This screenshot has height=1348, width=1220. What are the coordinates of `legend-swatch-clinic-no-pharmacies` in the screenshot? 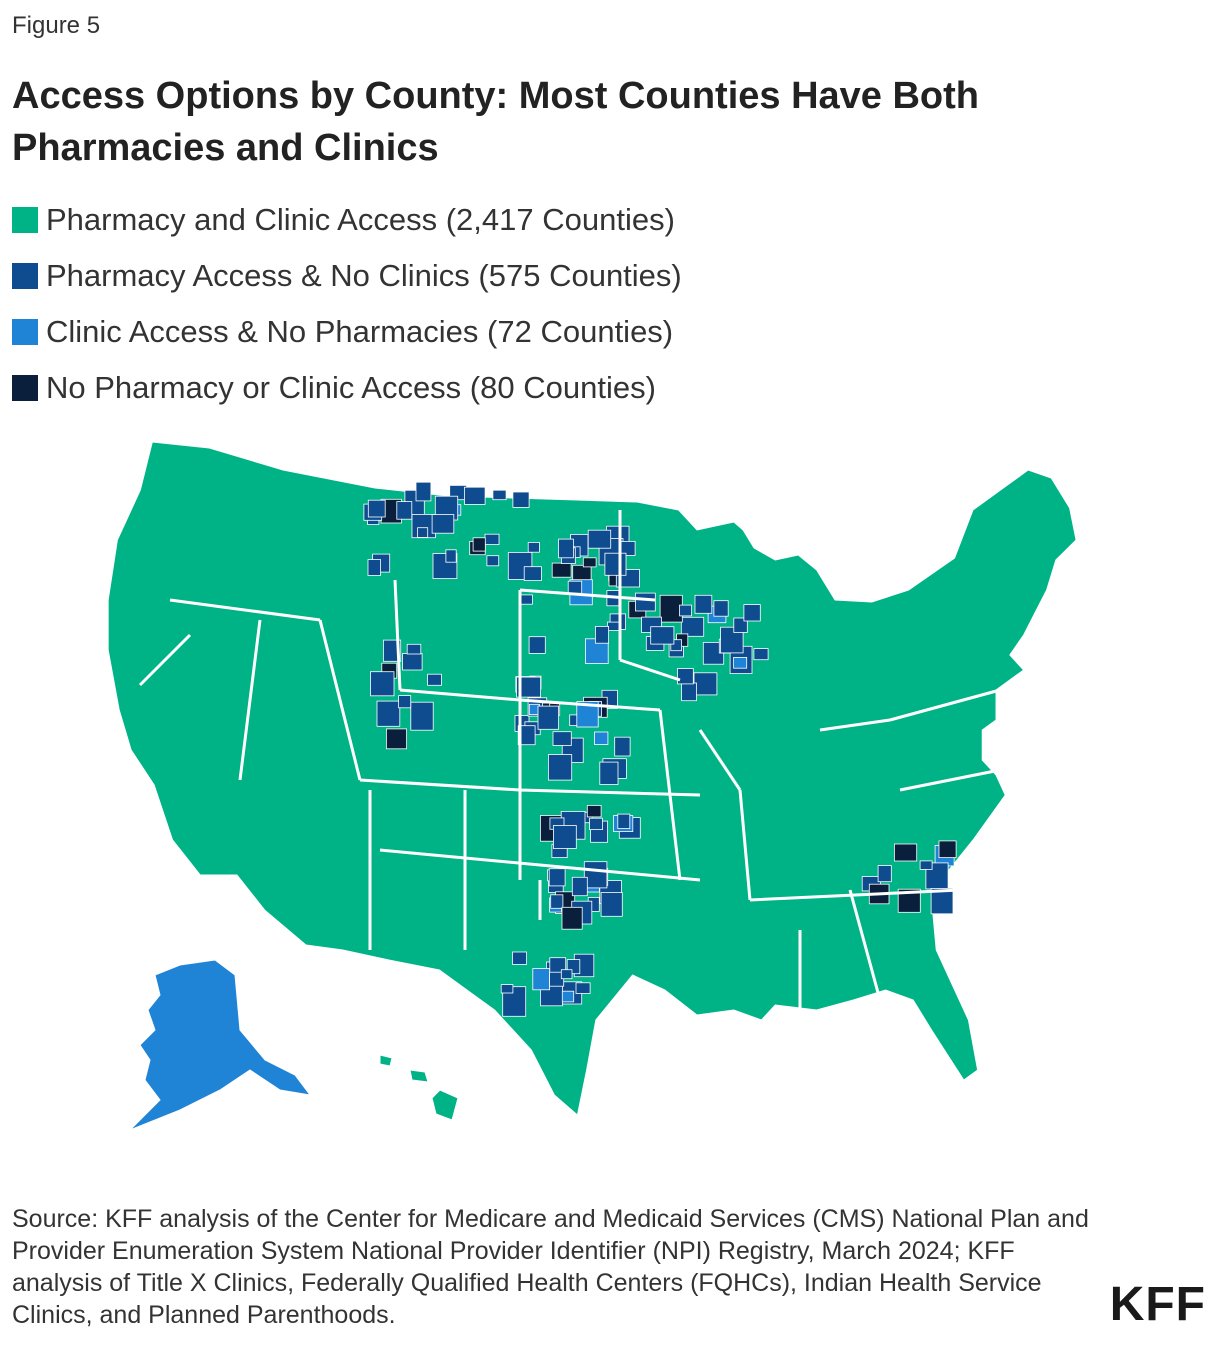 It's located at (25, 332).